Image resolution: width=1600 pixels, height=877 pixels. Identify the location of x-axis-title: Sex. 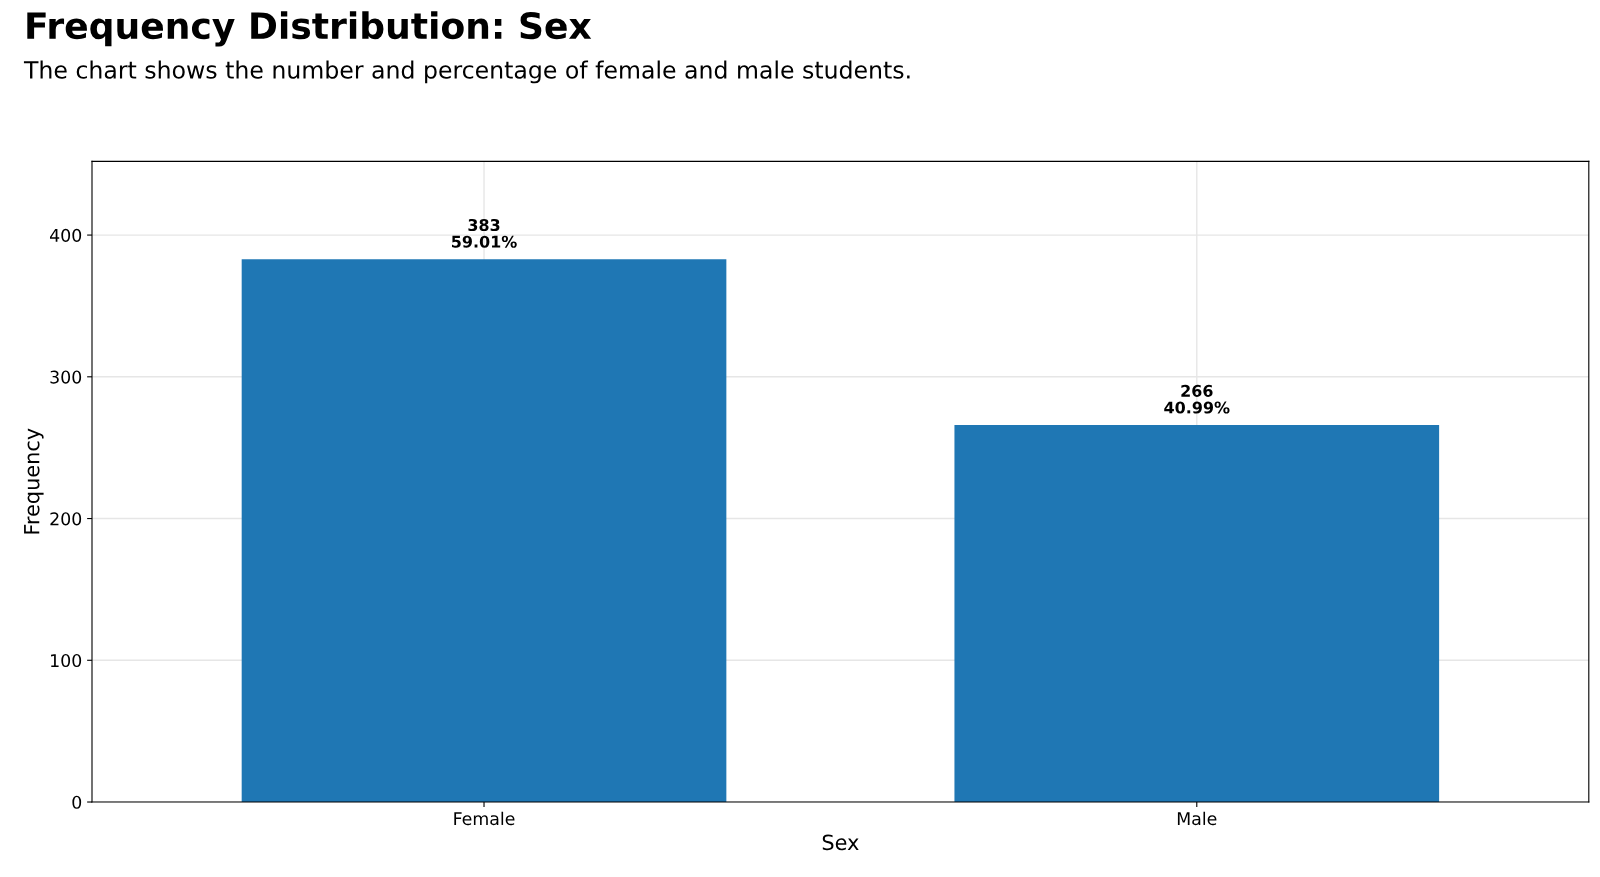
(840, 842).